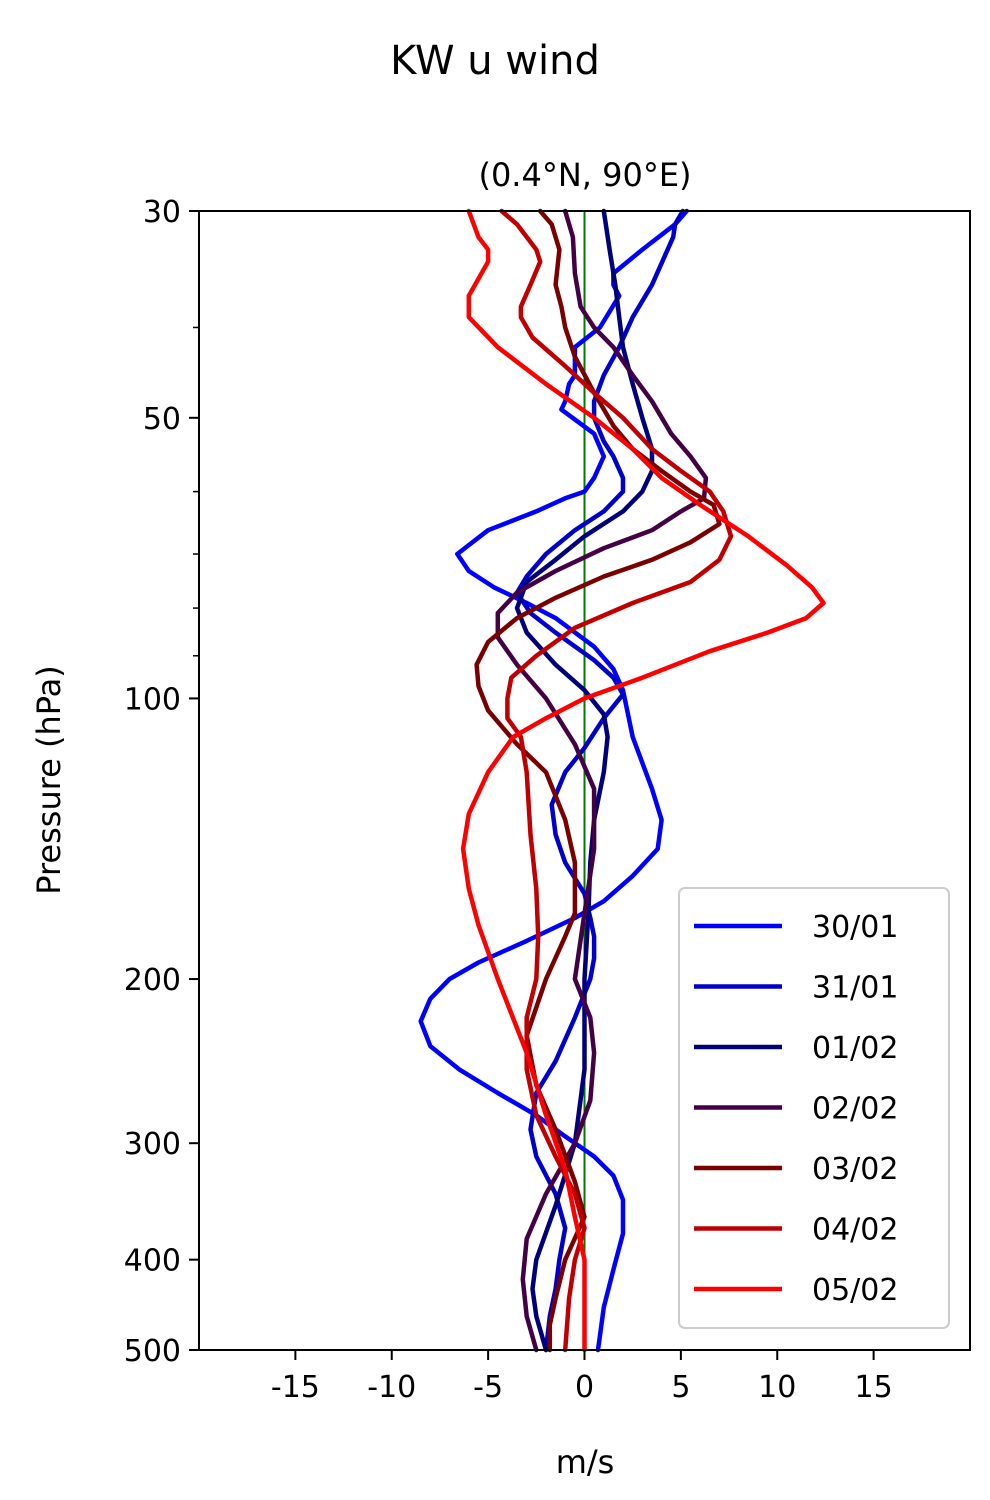 This screenshot has width=990, height=1500. Describe the element at coordinates (584, 1387) in the screenshot. I see `x-tick-label: 0` at that location.